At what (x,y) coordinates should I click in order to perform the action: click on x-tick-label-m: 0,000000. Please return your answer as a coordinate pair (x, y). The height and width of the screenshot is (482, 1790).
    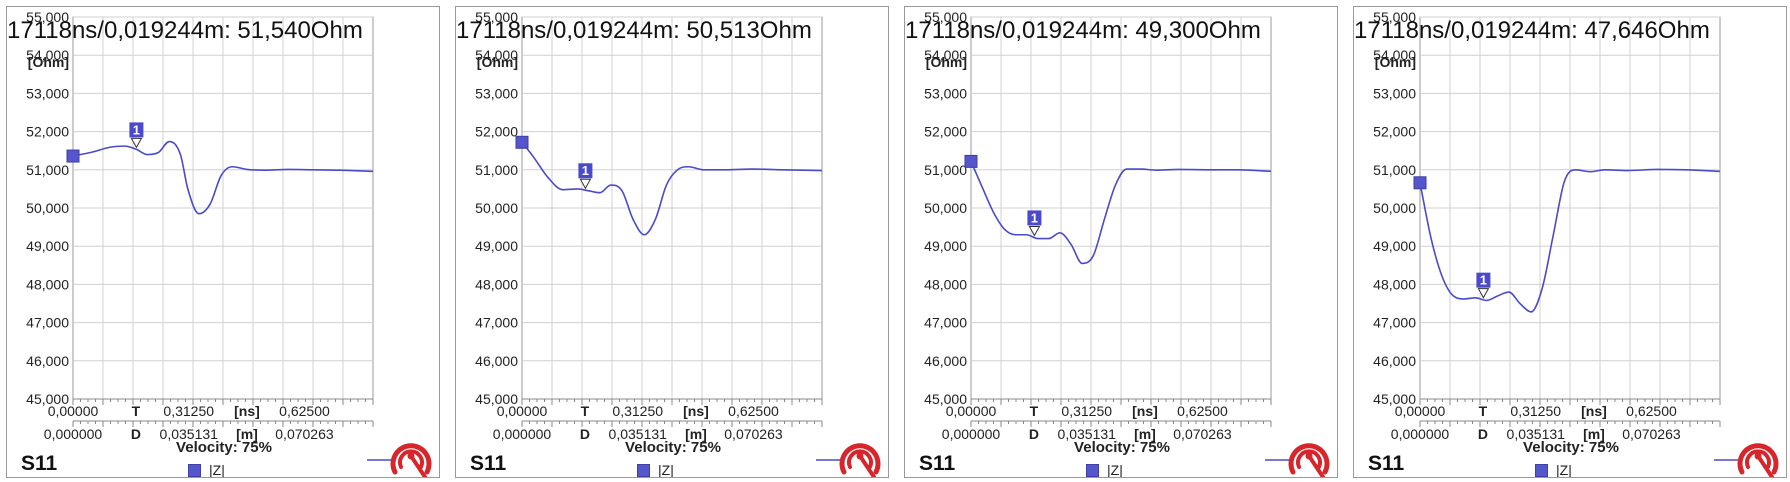
    Looking at the image, I should click on (971, 434).